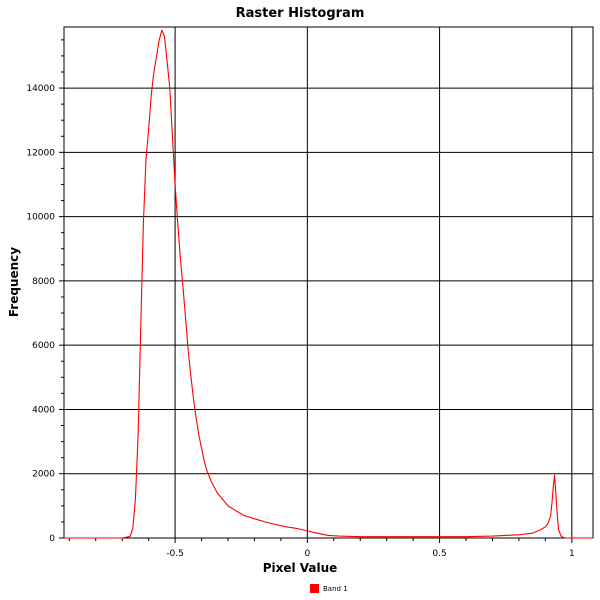  I want to click on y-tick-label: 4000, so click(43, 410).